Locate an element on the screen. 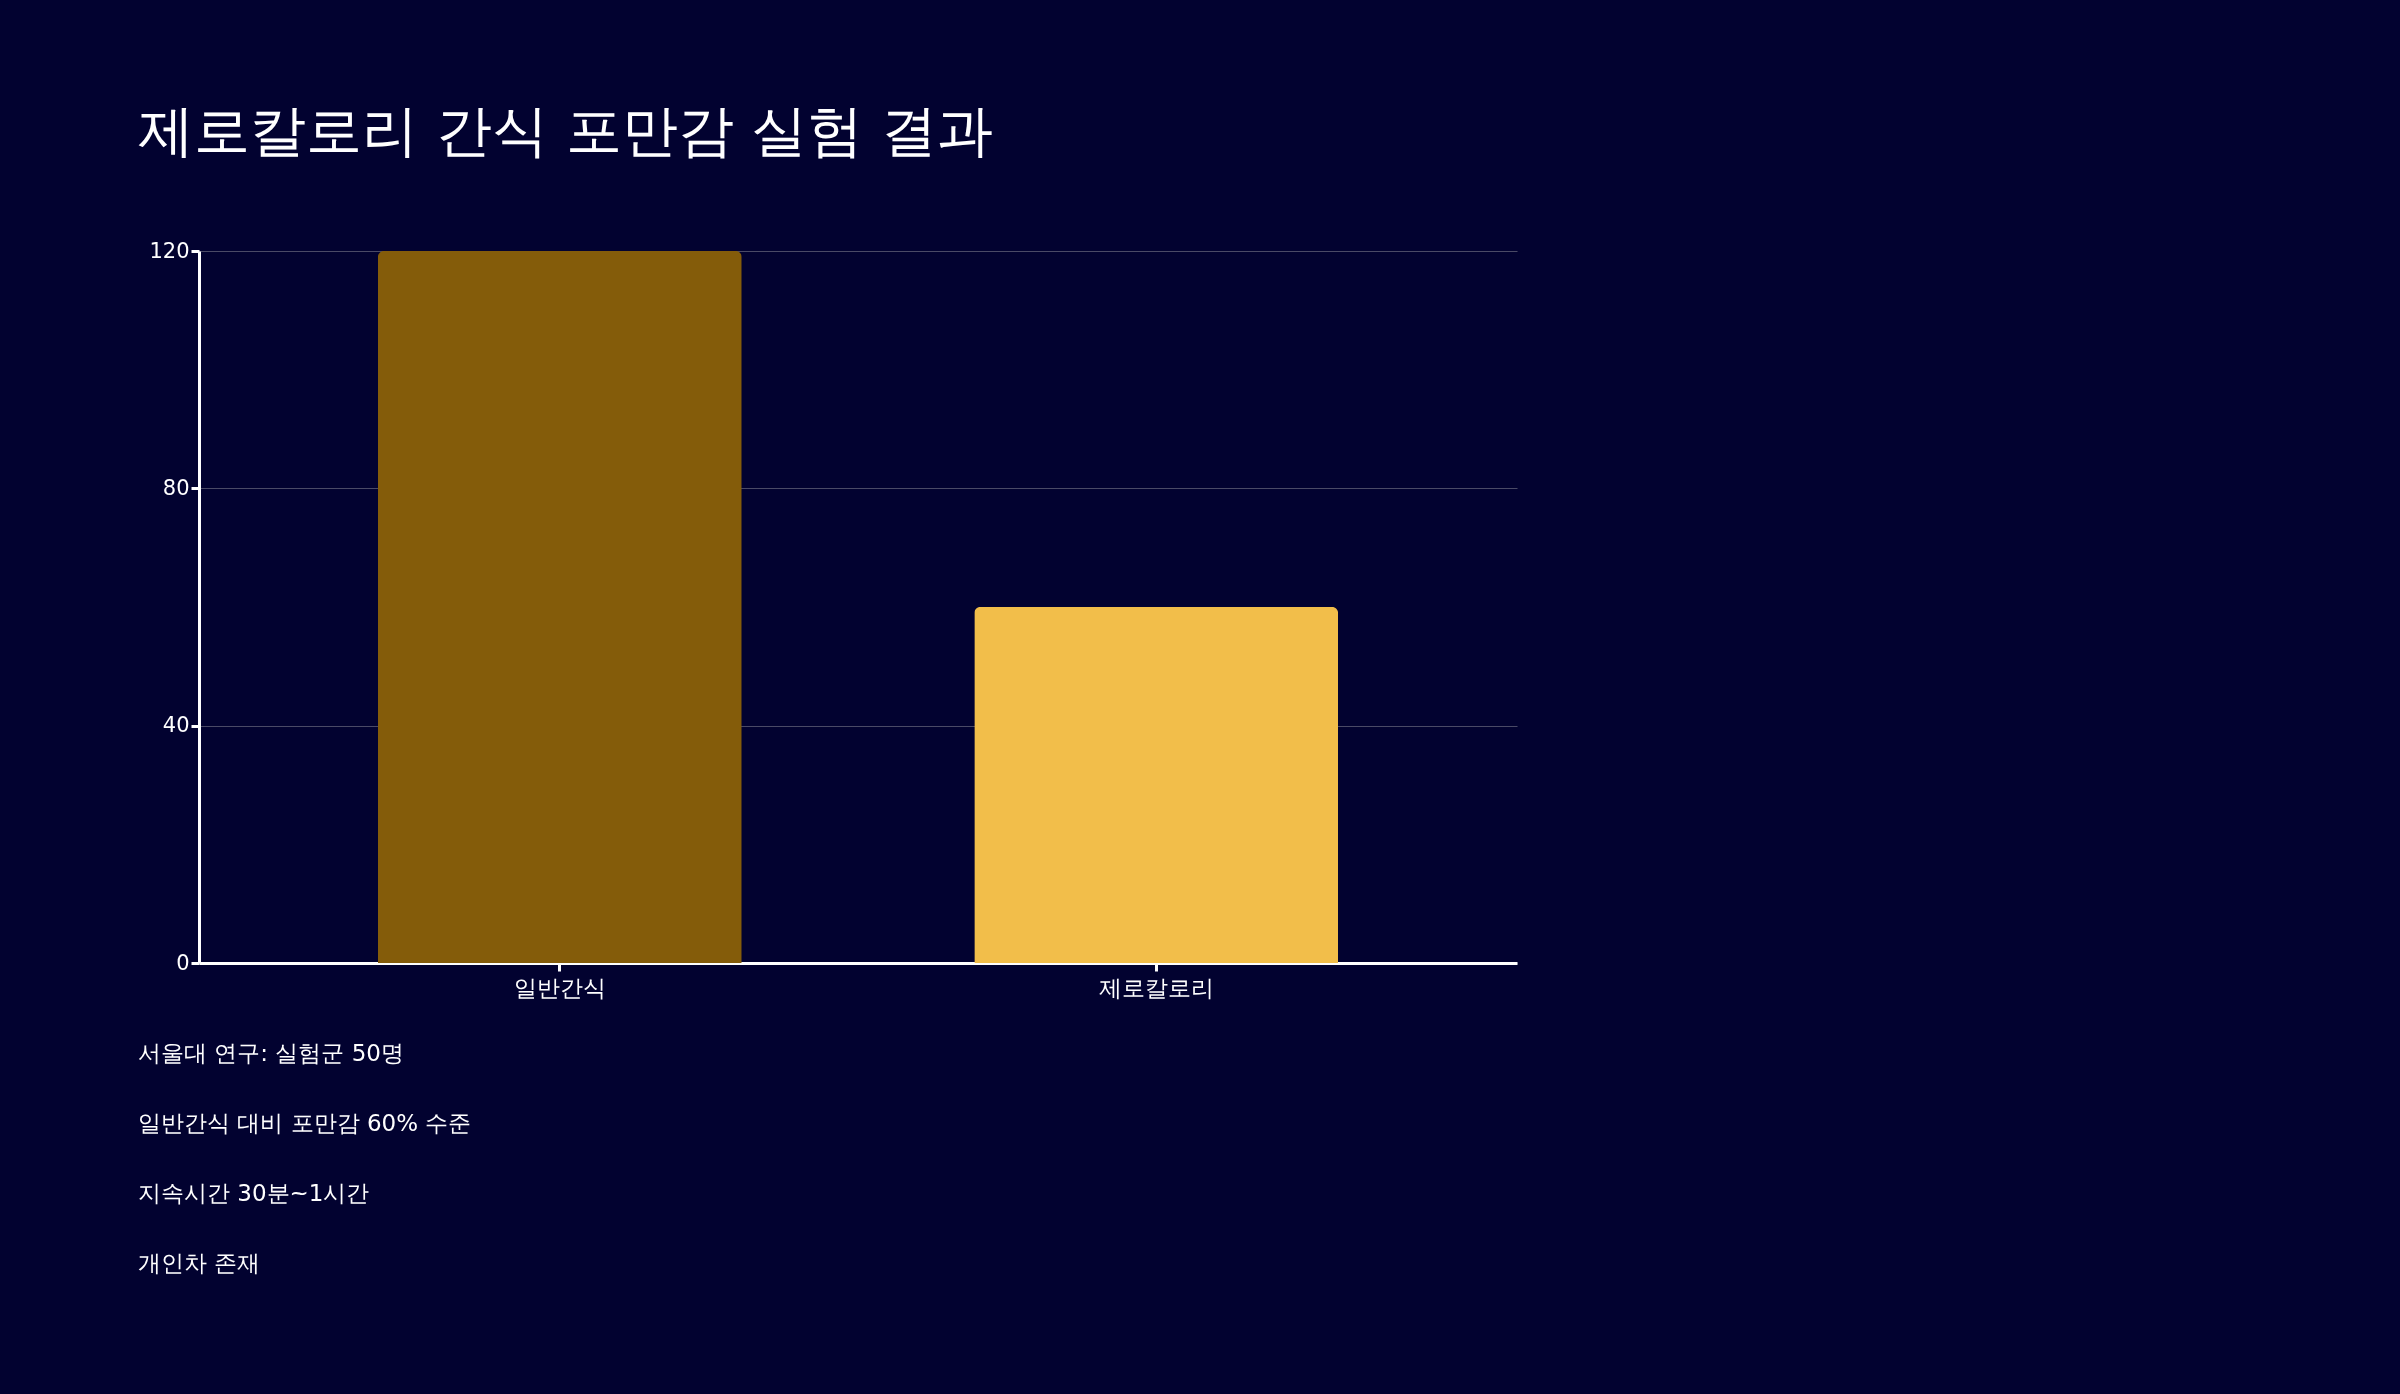  text: 지속시간 30분~1시간 is located at coordinates (254, 1193).